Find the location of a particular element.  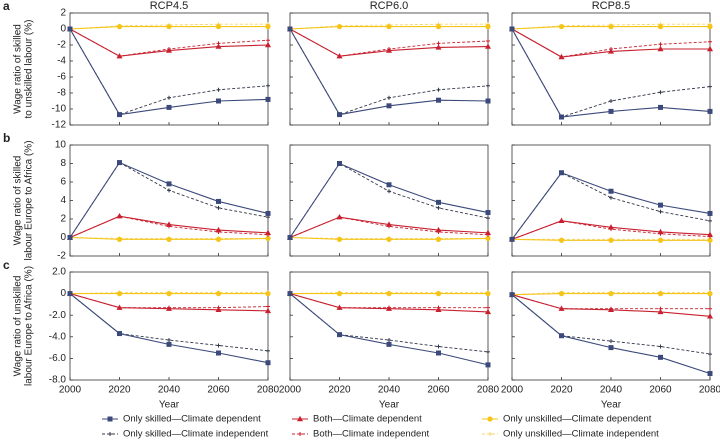

y-tick-label: -2 is located at coordinates (61, 256).